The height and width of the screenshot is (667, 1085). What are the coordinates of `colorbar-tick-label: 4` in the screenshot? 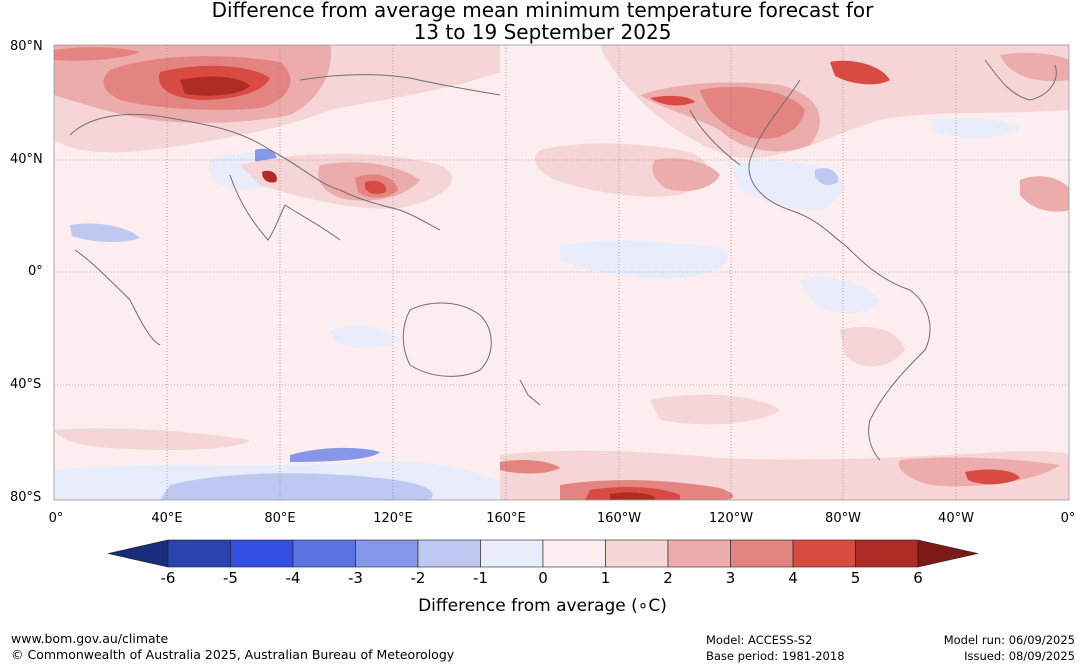 It's located at (793, 578).